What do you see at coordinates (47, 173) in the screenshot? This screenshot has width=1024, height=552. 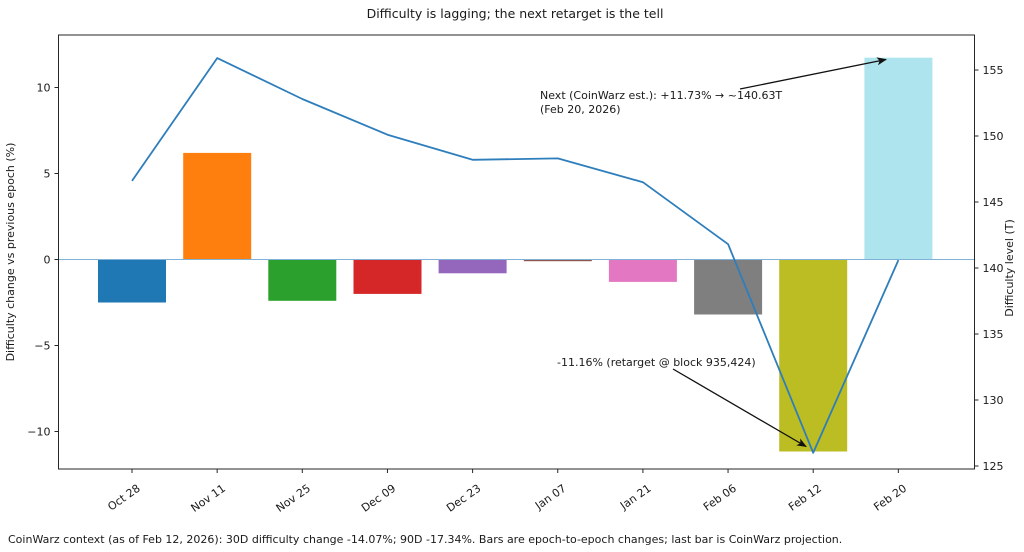 I see `left-tick-label-5: 5` at bounding box center [47, 173].